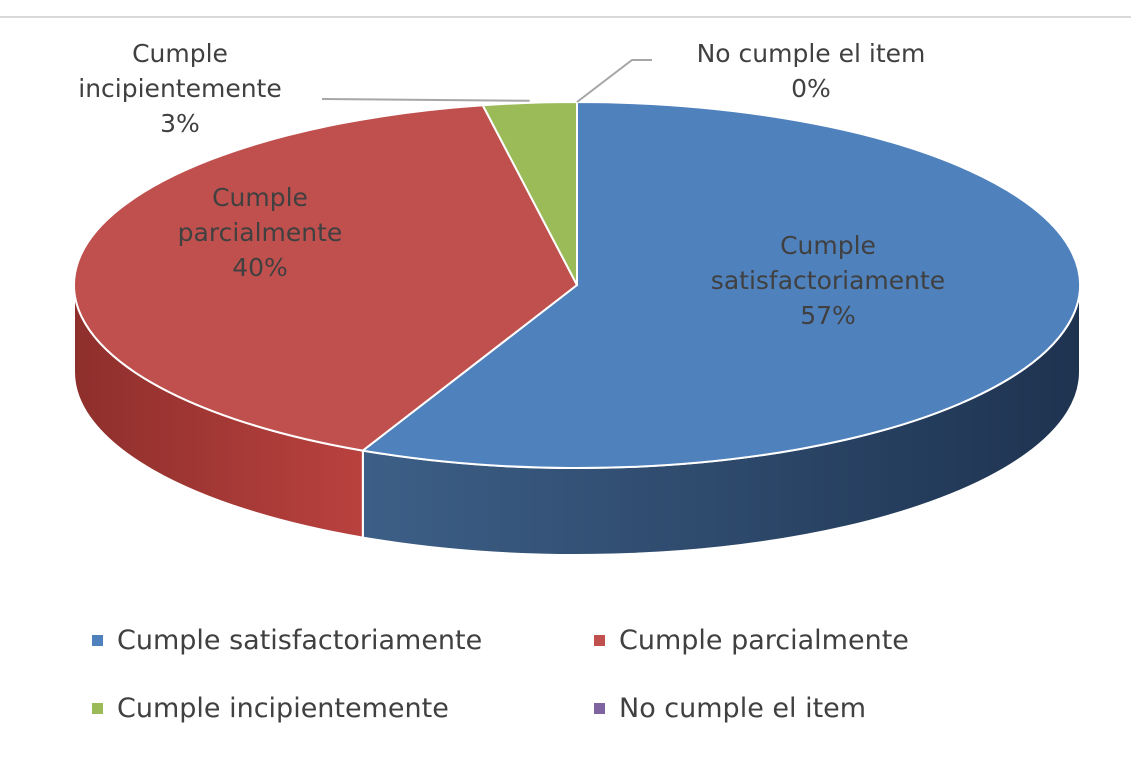 Image resolution: width=1131 pixels, height=765 pixels. Describe the element at coordinates (425, 100) in the screenshot. I see `leader-line-incipientemente` at that location.